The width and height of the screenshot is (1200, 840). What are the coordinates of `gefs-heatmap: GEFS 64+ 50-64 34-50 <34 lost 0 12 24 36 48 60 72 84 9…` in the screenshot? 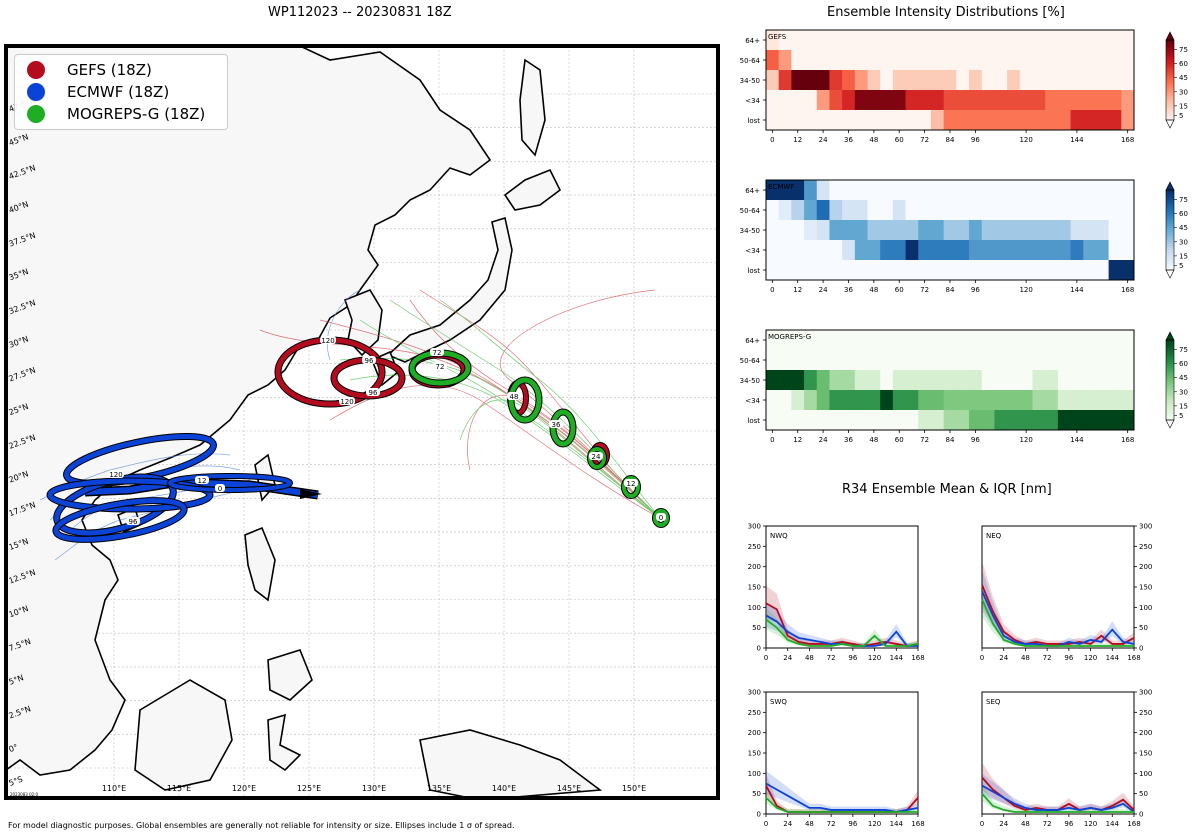 It's located at (964, 86).